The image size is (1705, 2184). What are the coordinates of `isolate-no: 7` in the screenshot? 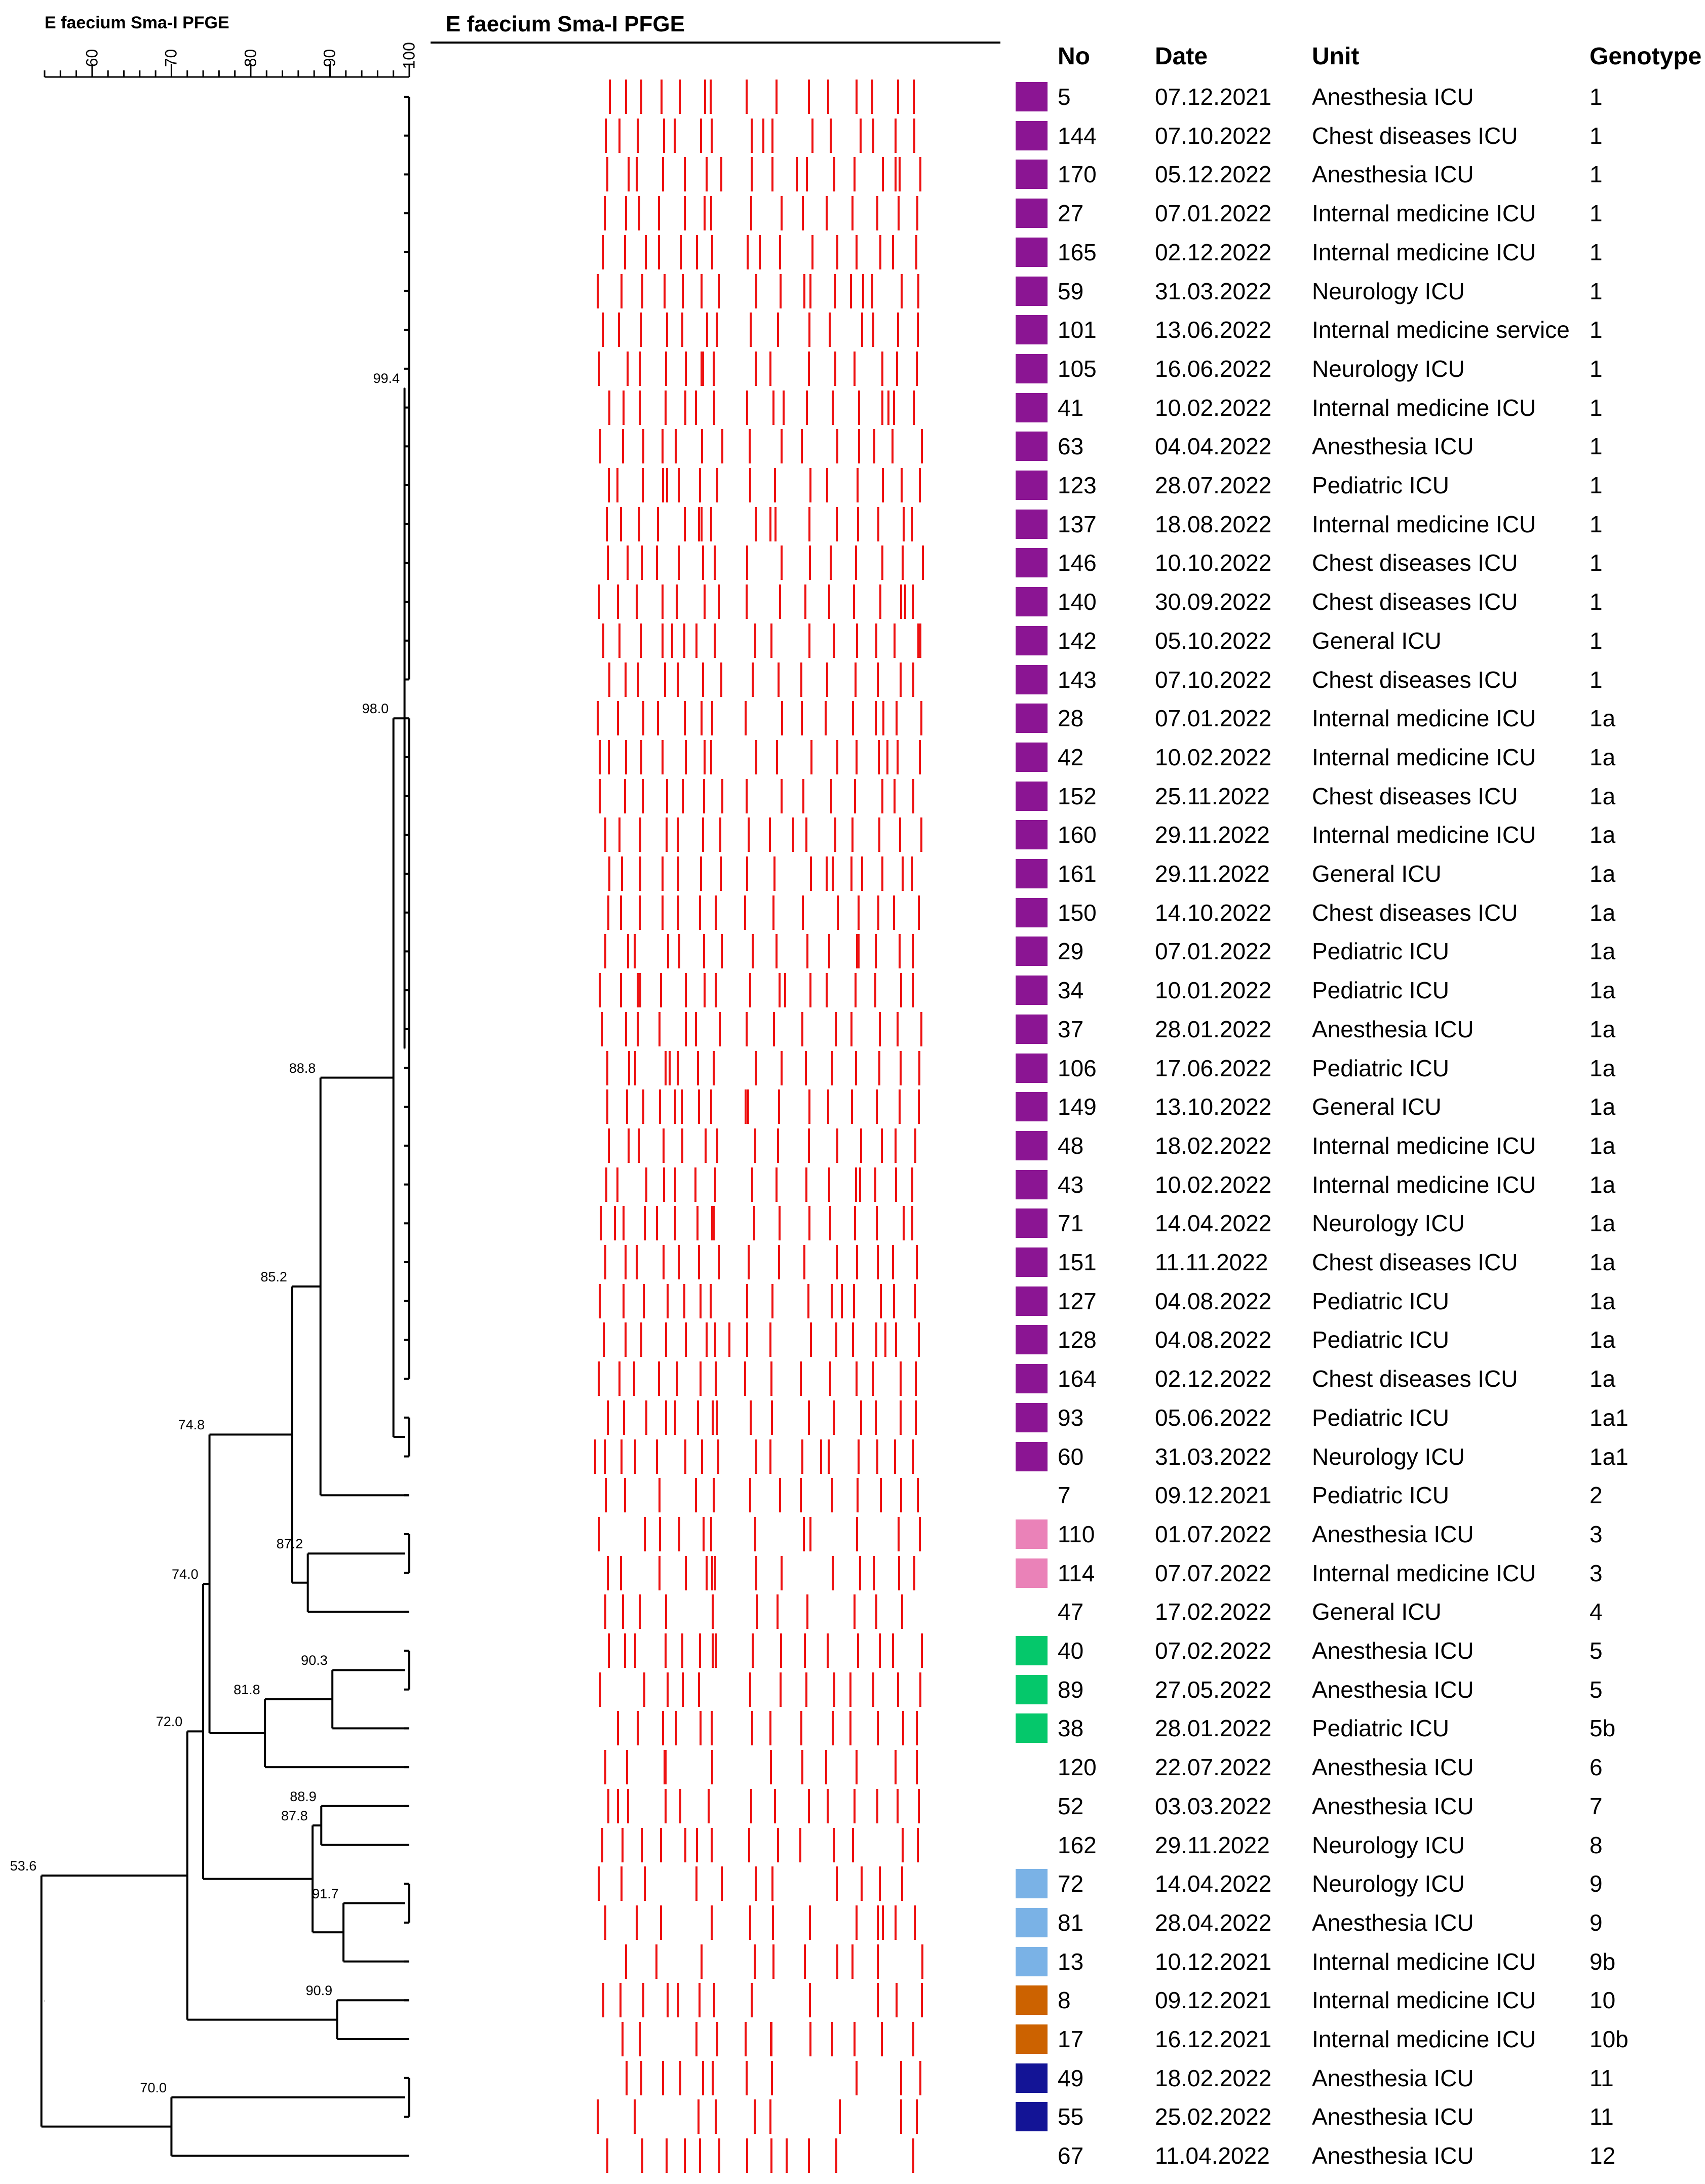 It's located at (1064, 1495).